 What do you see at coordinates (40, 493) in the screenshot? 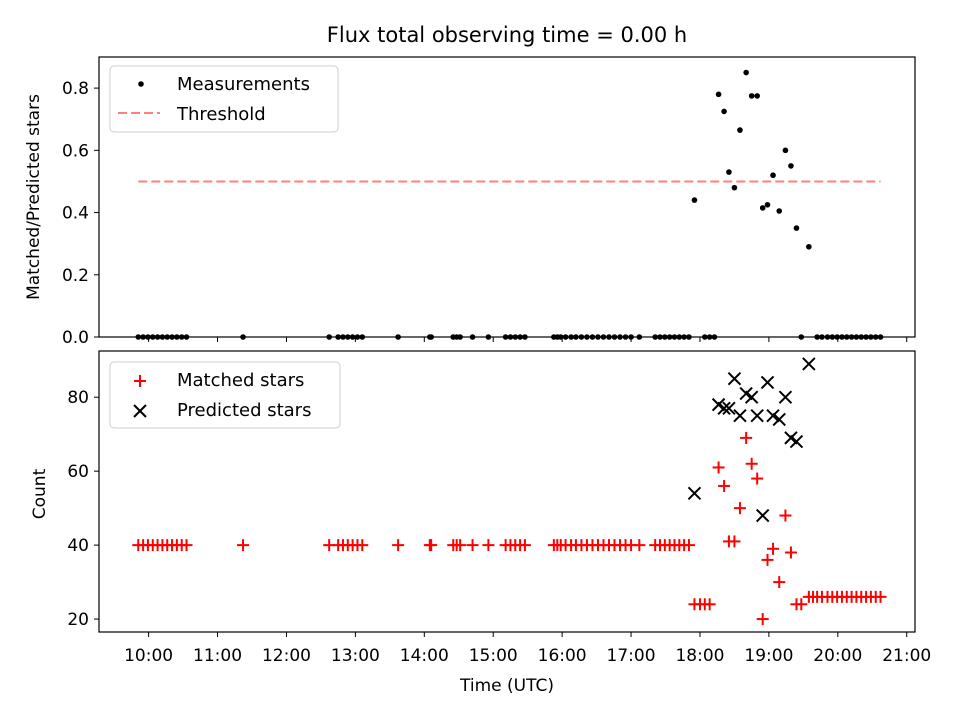
I see `bottom-y-axis-label: Count` at bounding box center [40, 493].